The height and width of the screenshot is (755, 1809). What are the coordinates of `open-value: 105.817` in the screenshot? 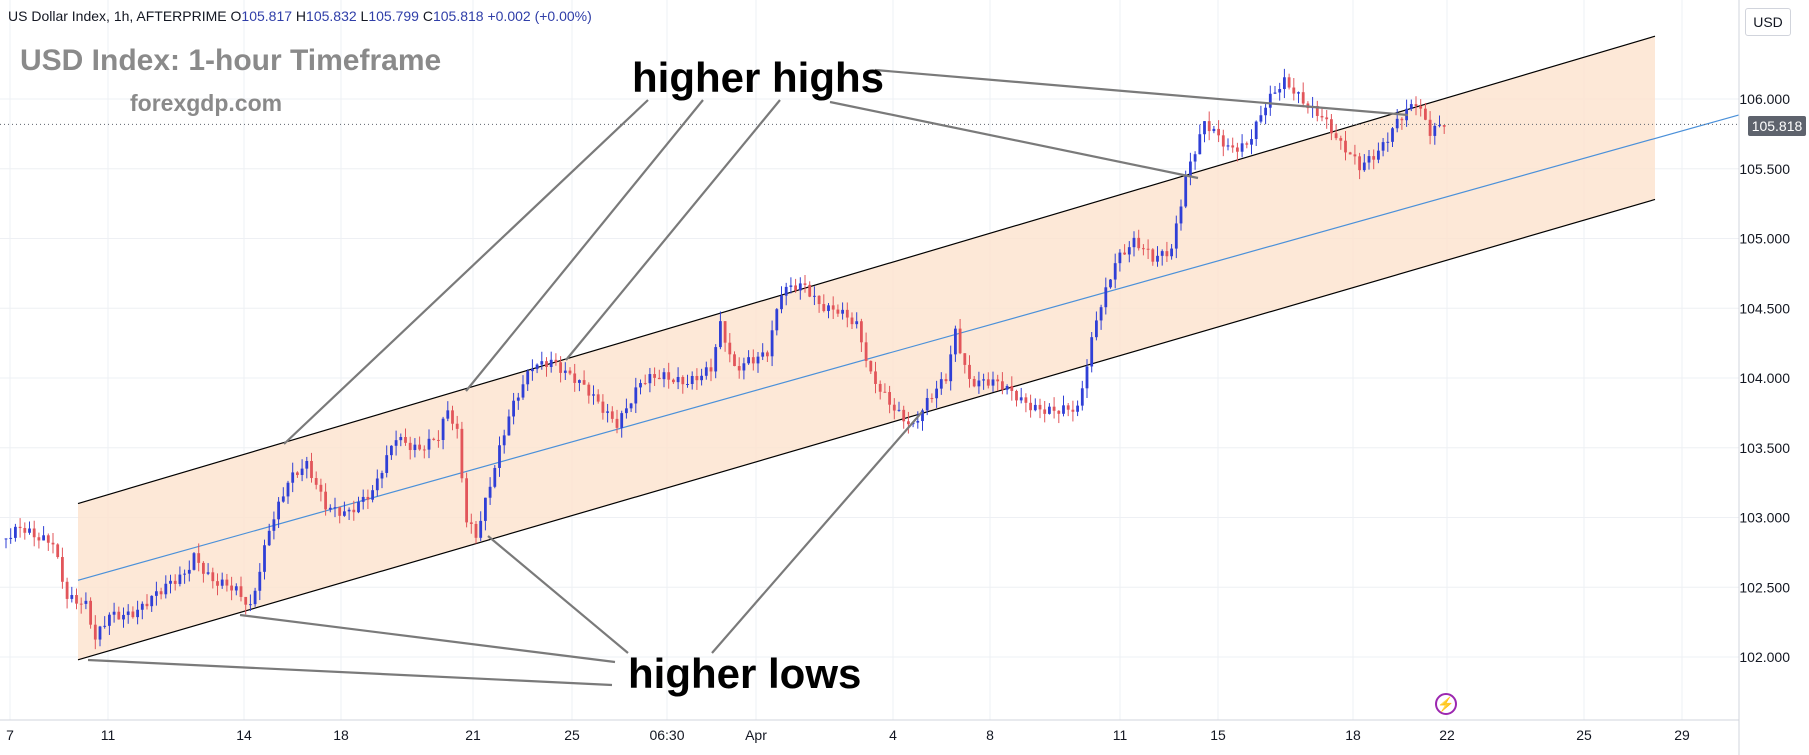 It's located at (267, 16).